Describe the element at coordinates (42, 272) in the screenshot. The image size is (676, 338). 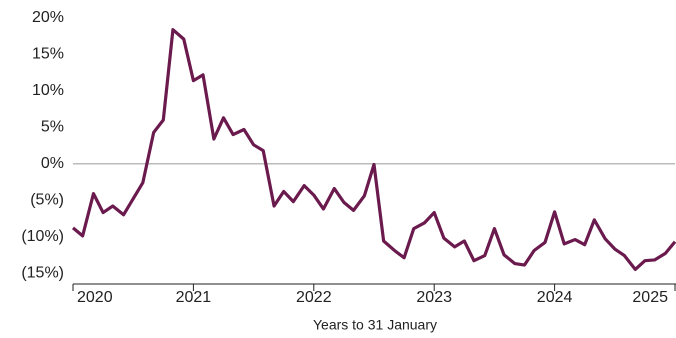
I see `y-tick-label: (15%)` at that location.